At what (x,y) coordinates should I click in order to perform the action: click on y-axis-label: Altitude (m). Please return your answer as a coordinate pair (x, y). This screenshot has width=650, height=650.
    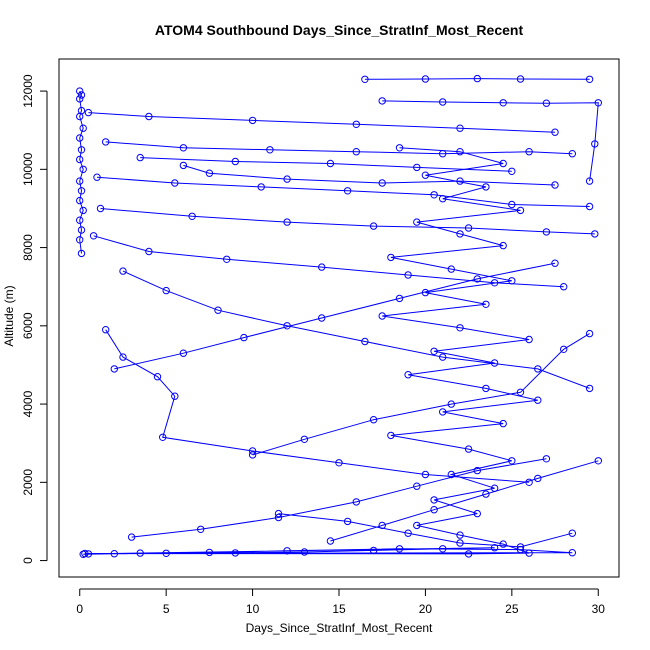
    Looking at the image, I should click on (9, 315).